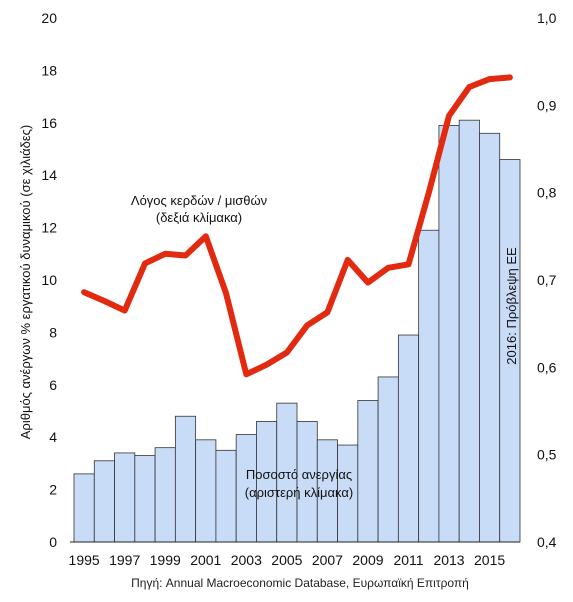 The image size is (573, 602). I want to click on bar-2014, so click(469, 331).